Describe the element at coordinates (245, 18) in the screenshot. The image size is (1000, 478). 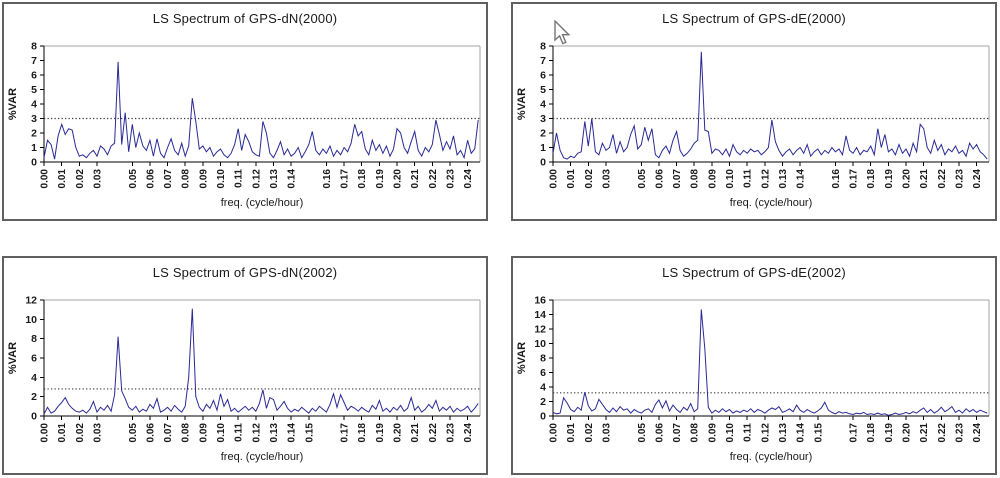
I see `chart-title: LS Spectrum of GPS-dN(2000)` at that location.